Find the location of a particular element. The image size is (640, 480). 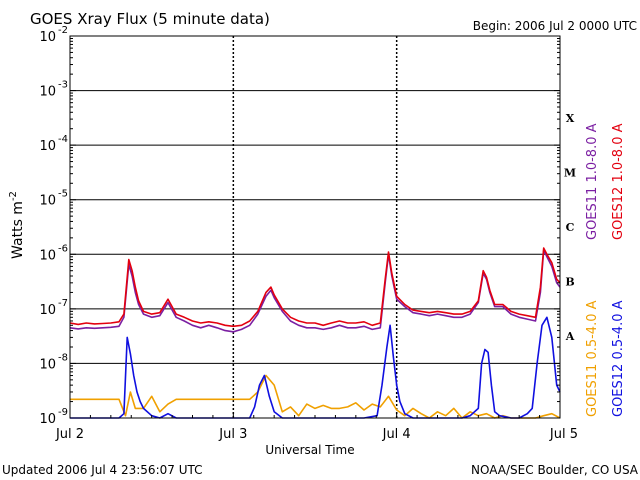

y-tick-exponent: -9 is located at coordinates (63, 412).